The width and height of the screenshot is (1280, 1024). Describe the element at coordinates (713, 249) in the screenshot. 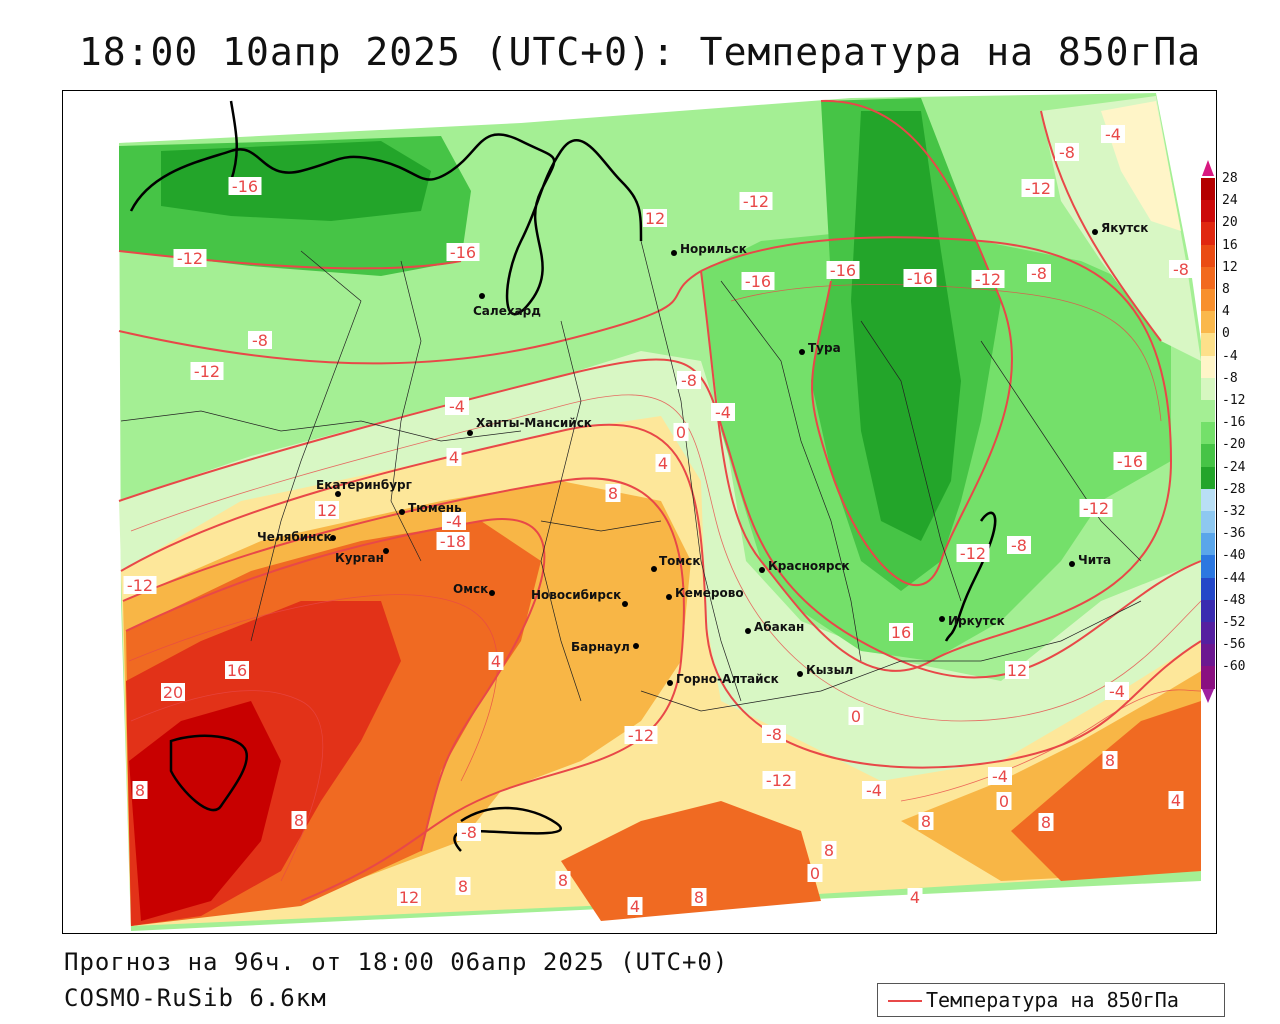

I see `city-label: Норильск` at that location.